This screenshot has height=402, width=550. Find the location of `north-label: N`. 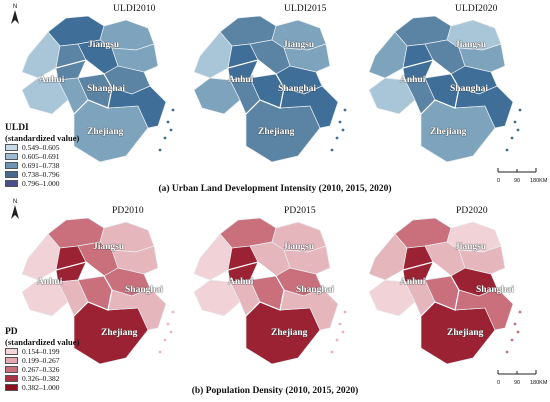

north-label: N is located at coordinates (15, 7).